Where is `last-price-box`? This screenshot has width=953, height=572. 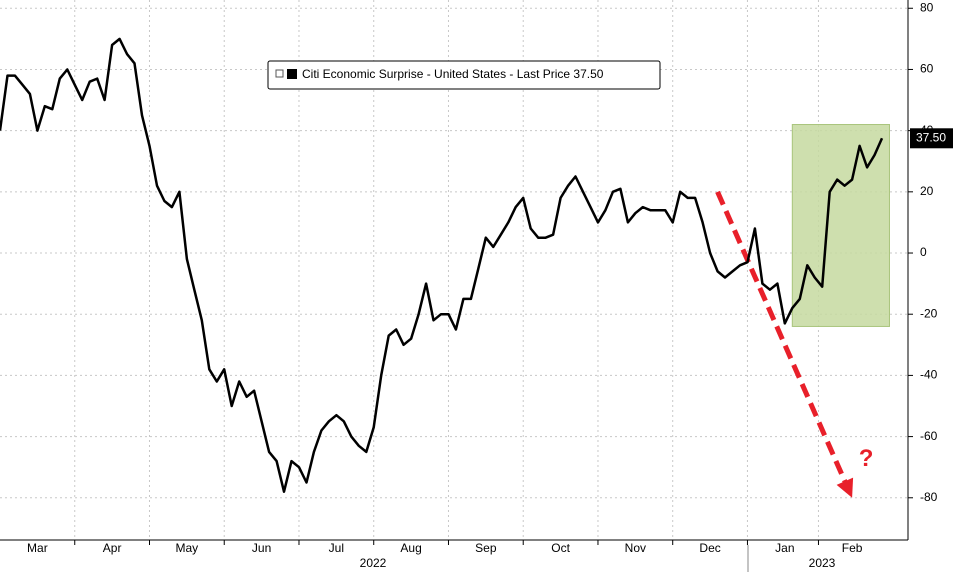 last-price-box is located at coordinates (931, 138).